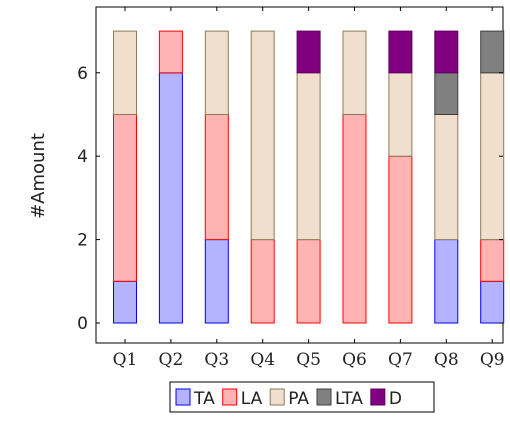 The width and height of the screenshot is (510, 426). What do you see at coordinates (400, 114) in the screenshot?
I see `bar-segment-pa-q7` at bounding box center [400, 114].